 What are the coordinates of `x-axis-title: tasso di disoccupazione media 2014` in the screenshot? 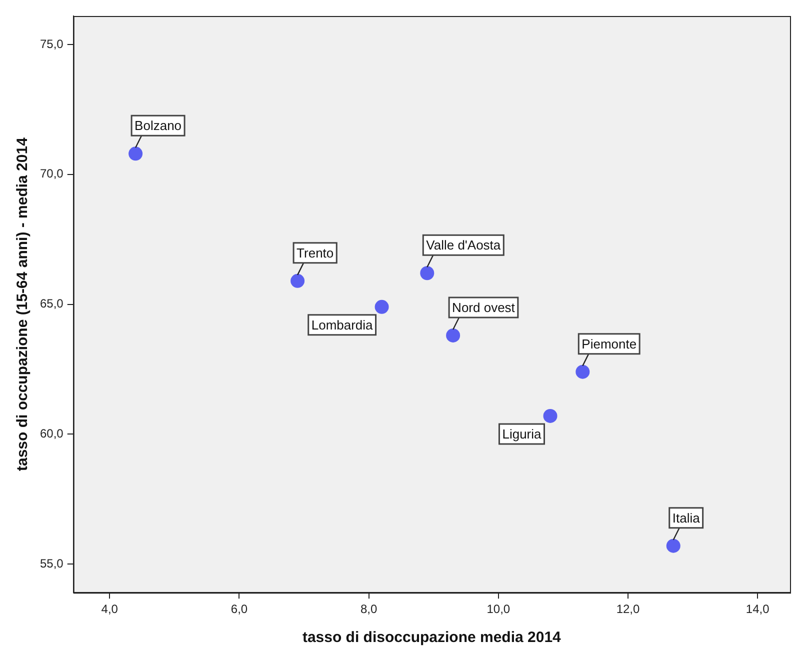 It's located at (432, 637).